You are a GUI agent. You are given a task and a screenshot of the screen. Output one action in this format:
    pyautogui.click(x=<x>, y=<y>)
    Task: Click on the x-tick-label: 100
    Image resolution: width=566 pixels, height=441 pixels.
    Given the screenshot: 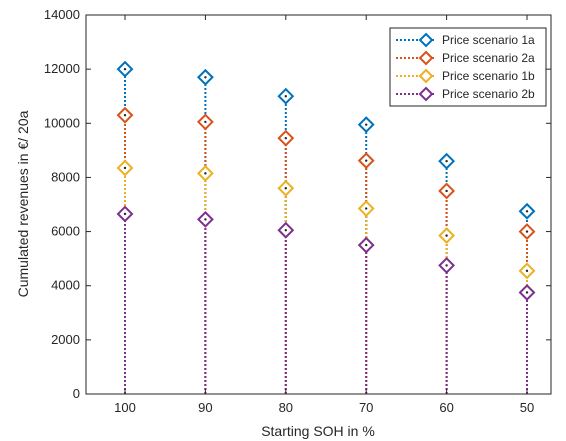 What is the action you would take?
    pyautogui.click(x=125, y=407)
    